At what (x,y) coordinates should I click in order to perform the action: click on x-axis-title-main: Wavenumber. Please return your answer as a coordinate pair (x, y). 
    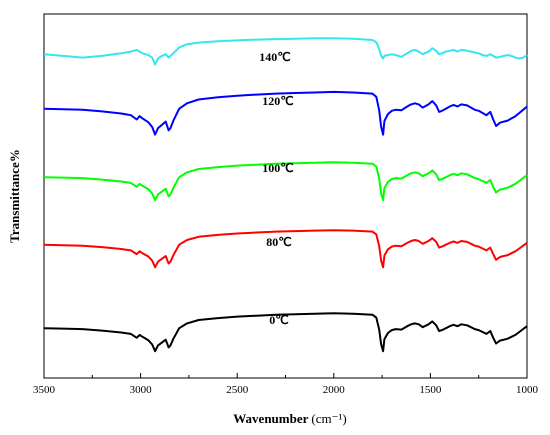
    Looking at the image, I should click on (270, 418).